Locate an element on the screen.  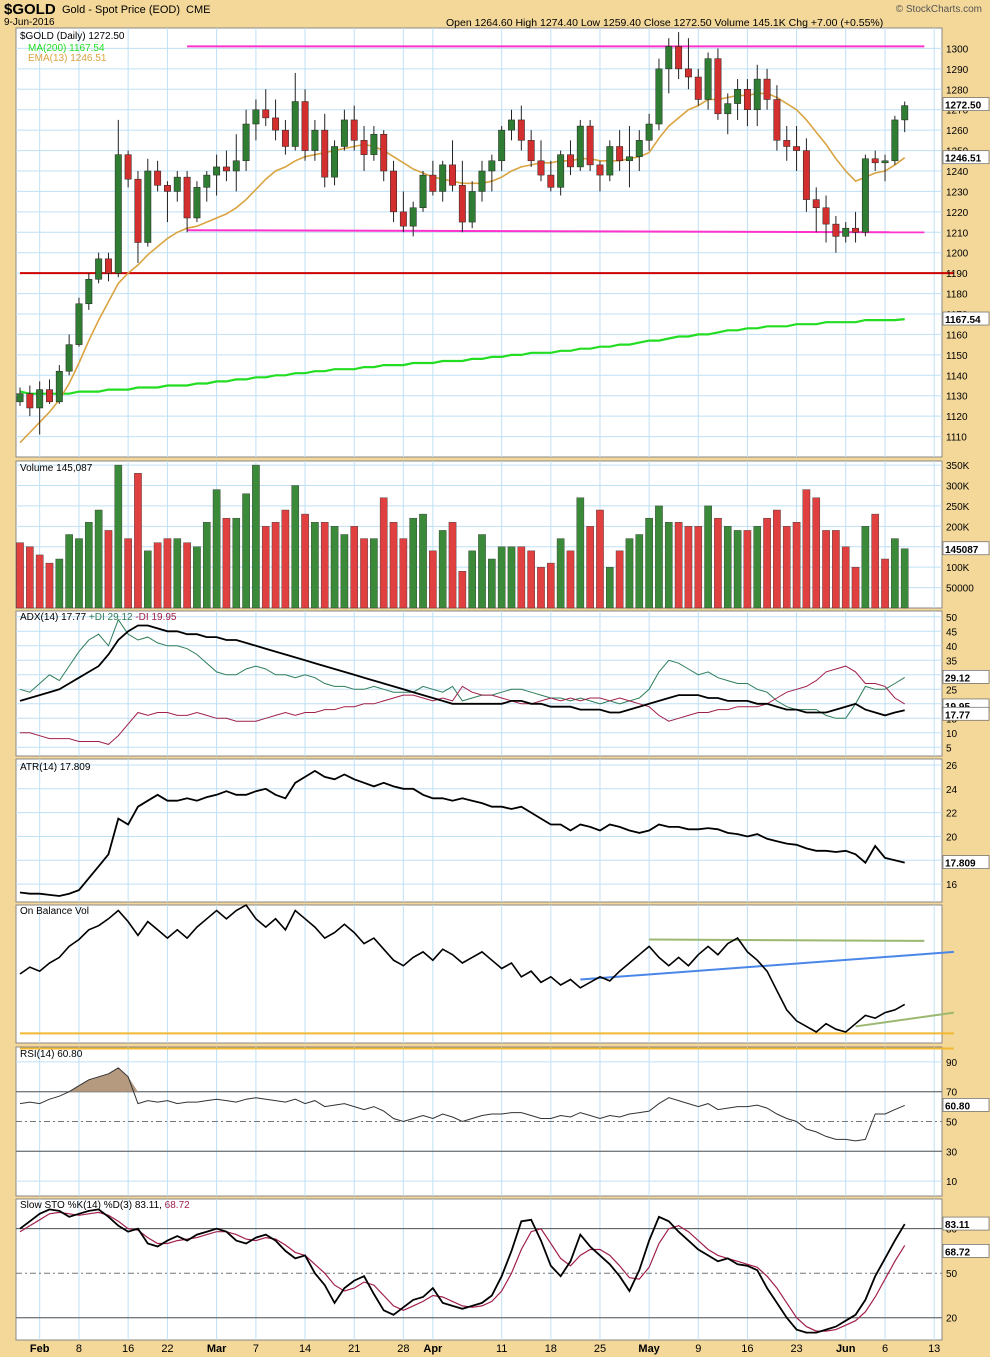
volume-last: 145087 is located at coordinates (962, 550).